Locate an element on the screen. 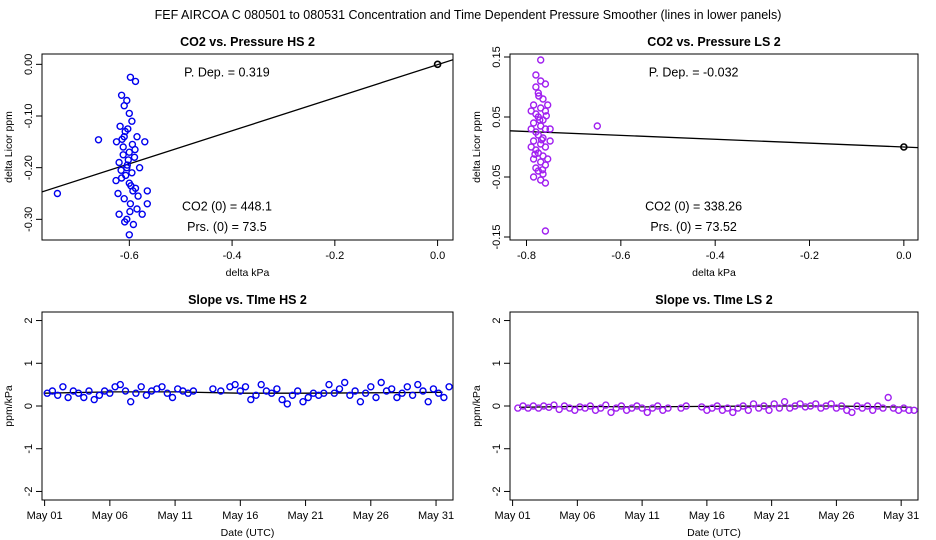  x-tick-label: -0.4 is located at coordinates (232, 256).